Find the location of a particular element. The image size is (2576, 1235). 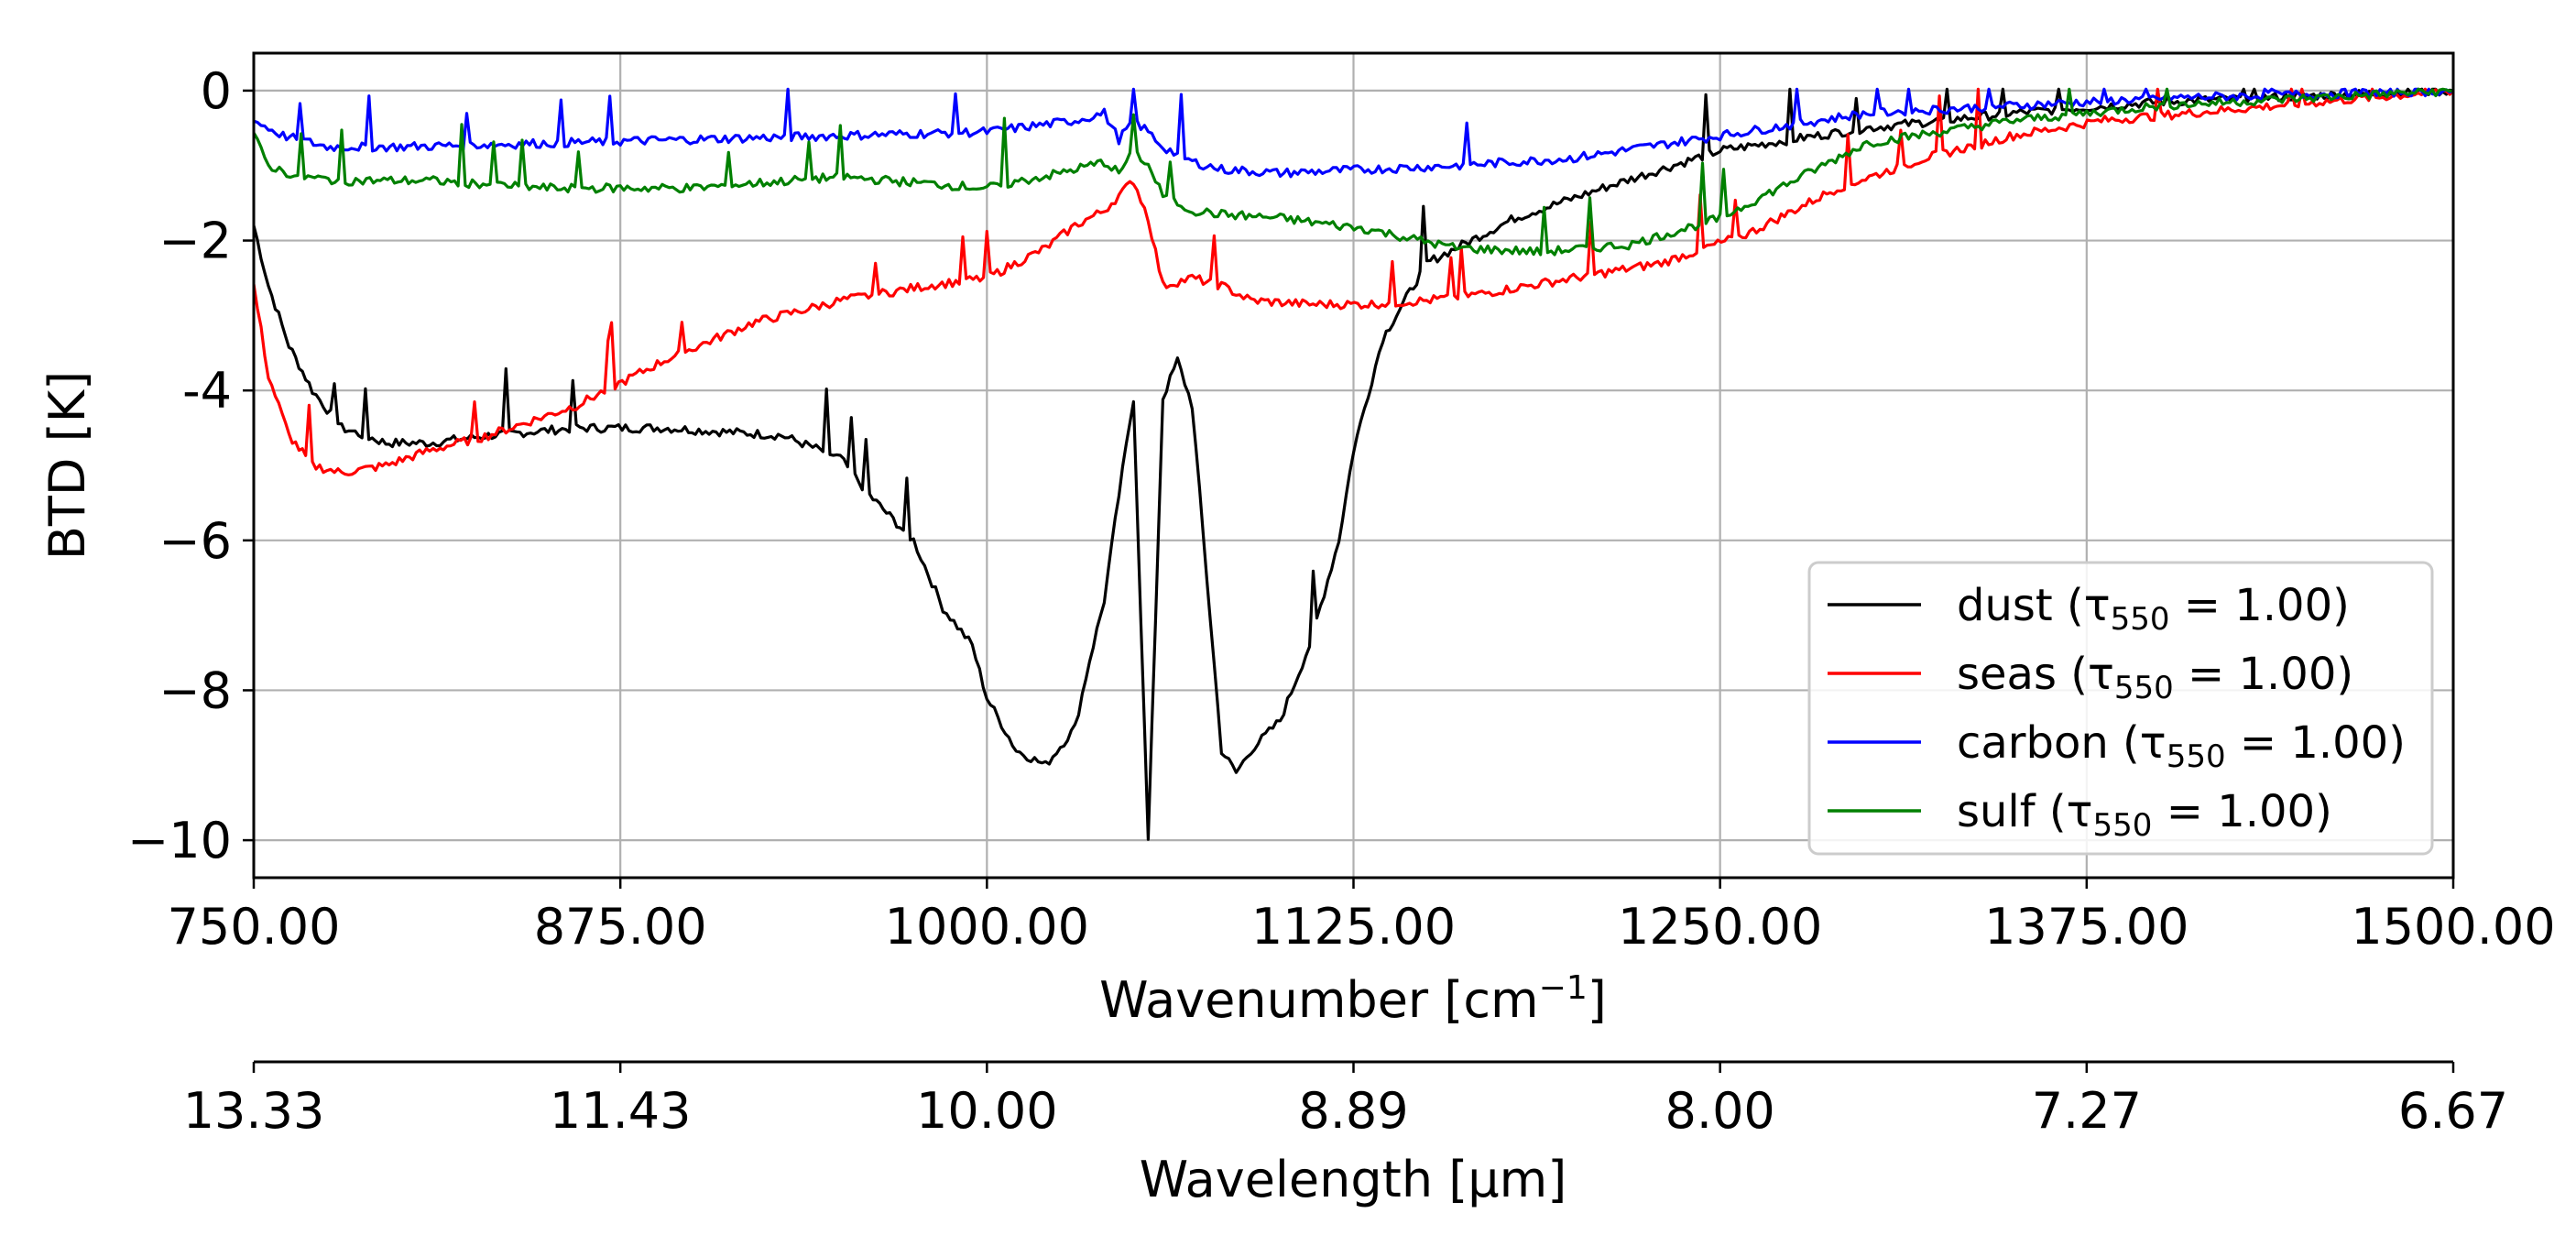

x-tick-label: 1375.00 is located at coordinates (2087, 927).